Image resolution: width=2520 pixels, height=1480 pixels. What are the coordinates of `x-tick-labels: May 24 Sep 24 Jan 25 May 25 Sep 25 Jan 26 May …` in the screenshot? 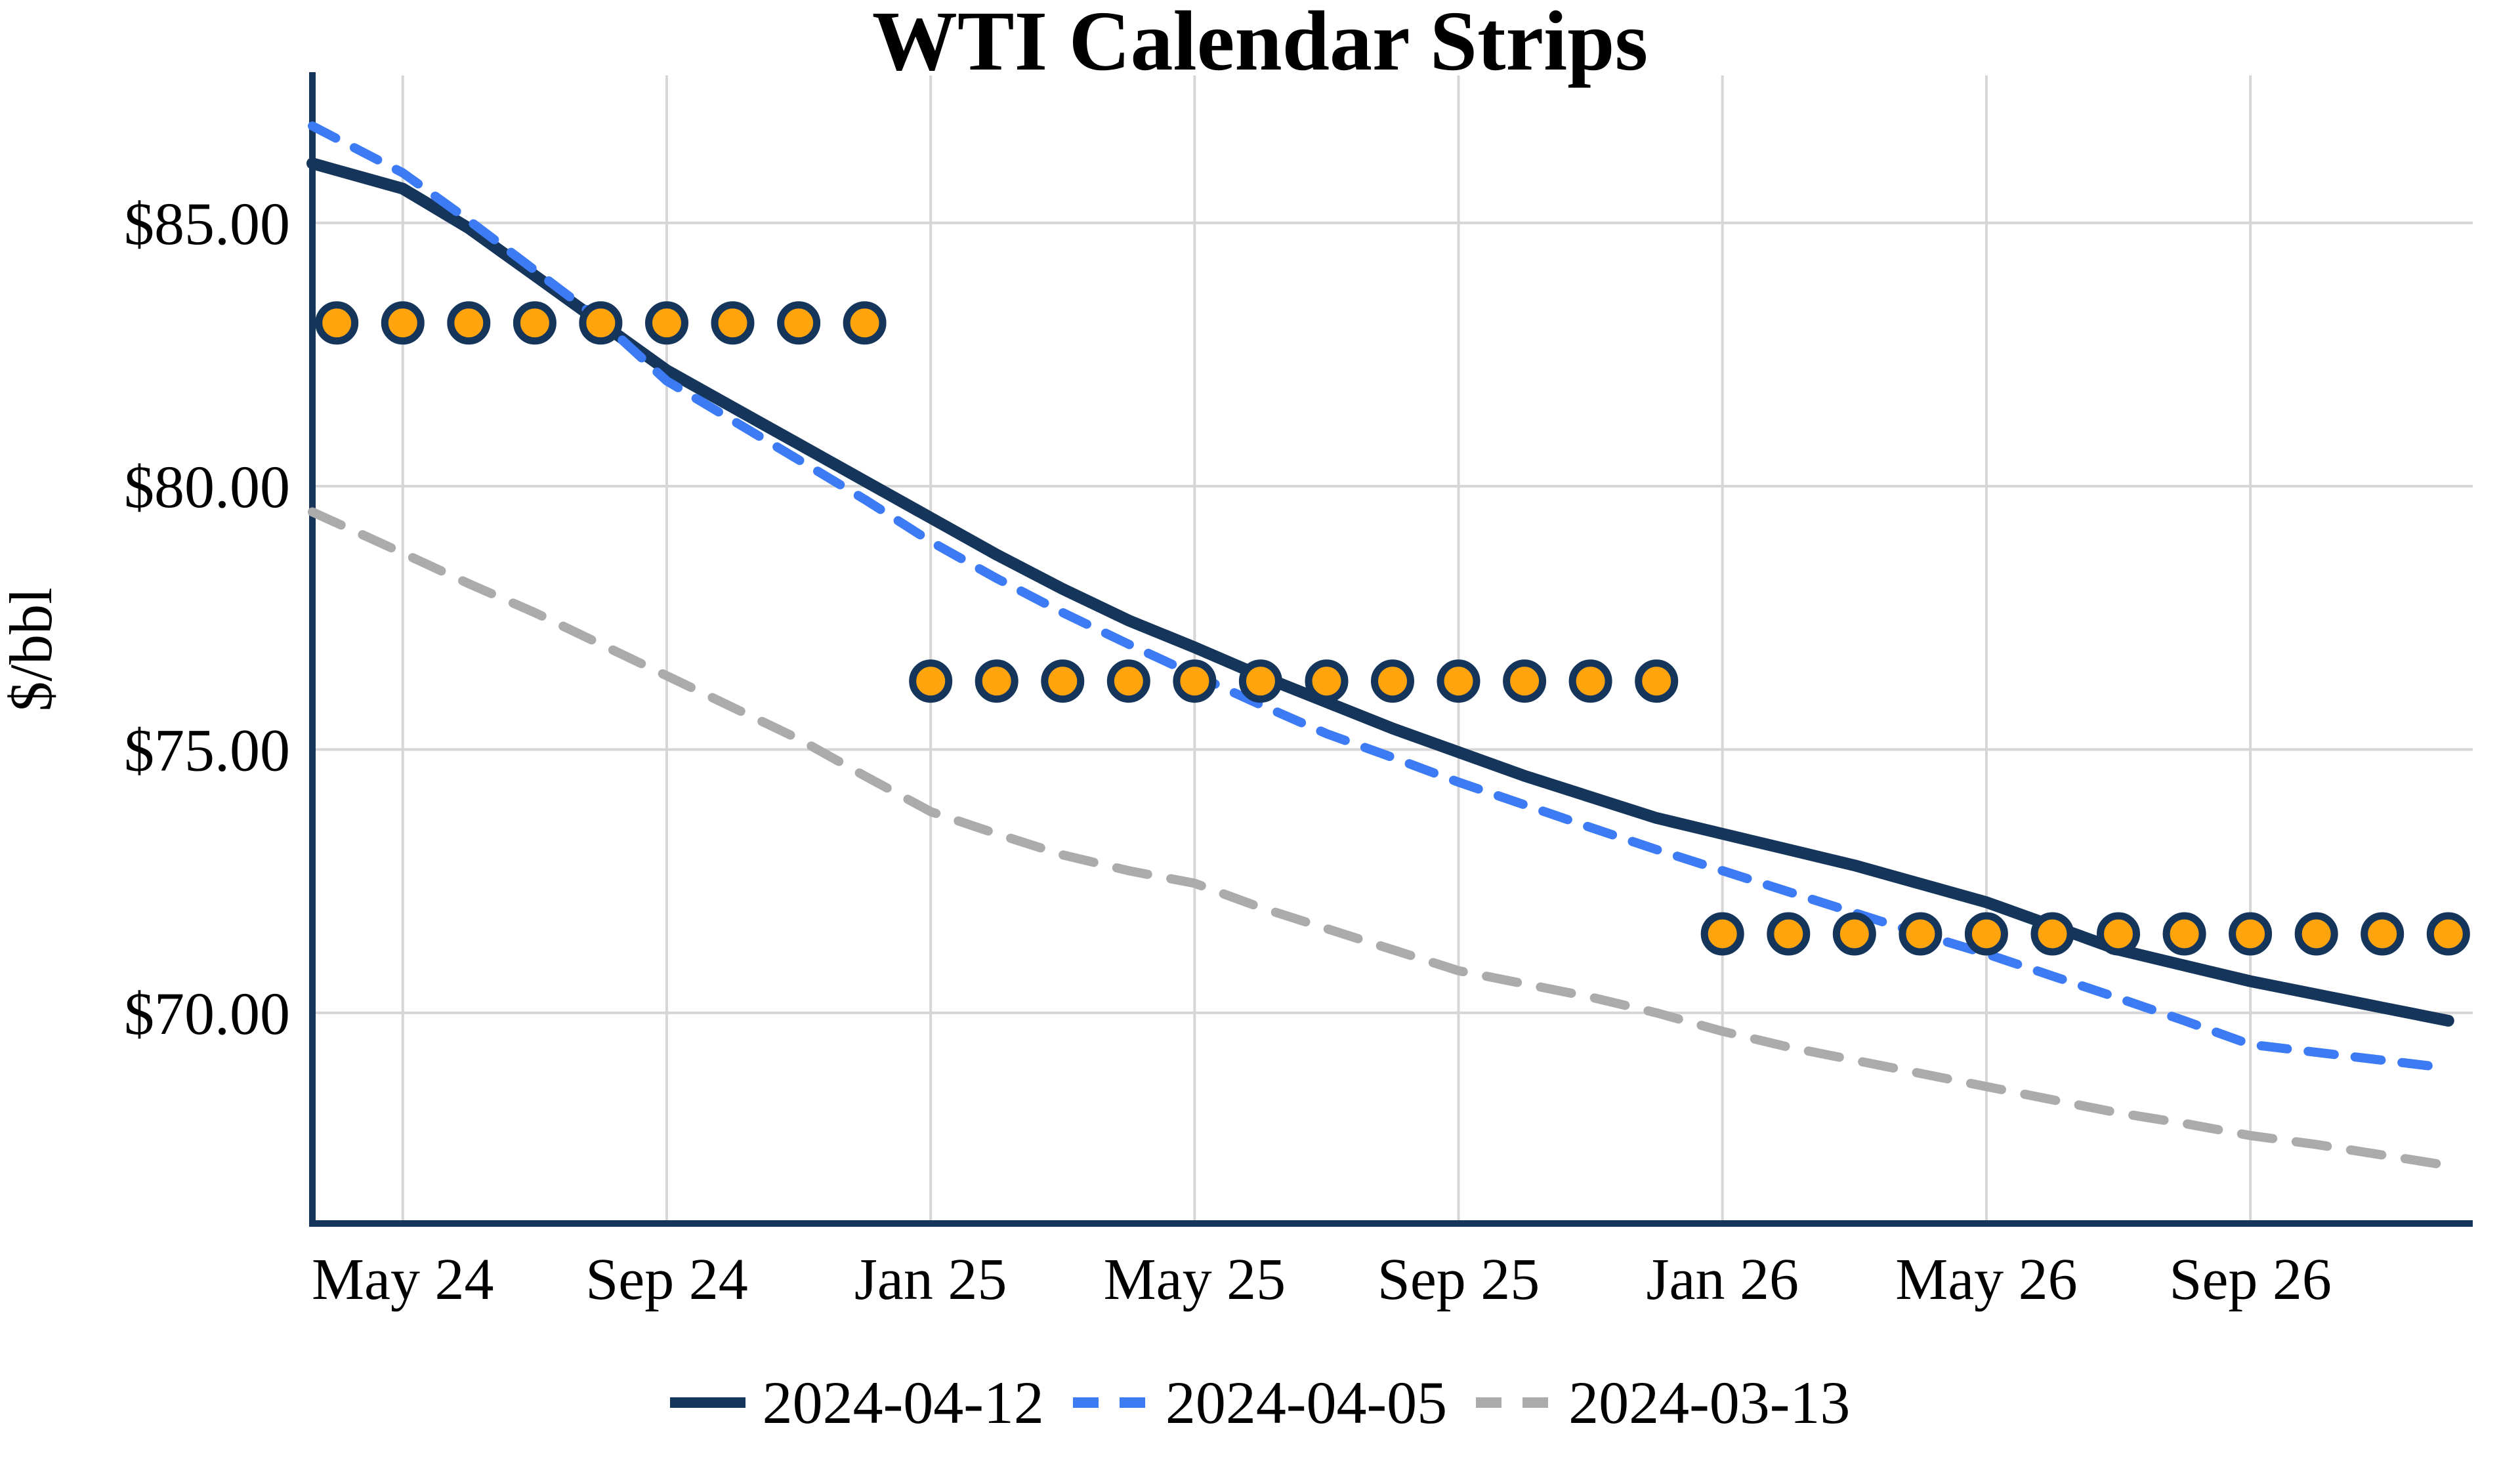 It's located at (1322, 1279).